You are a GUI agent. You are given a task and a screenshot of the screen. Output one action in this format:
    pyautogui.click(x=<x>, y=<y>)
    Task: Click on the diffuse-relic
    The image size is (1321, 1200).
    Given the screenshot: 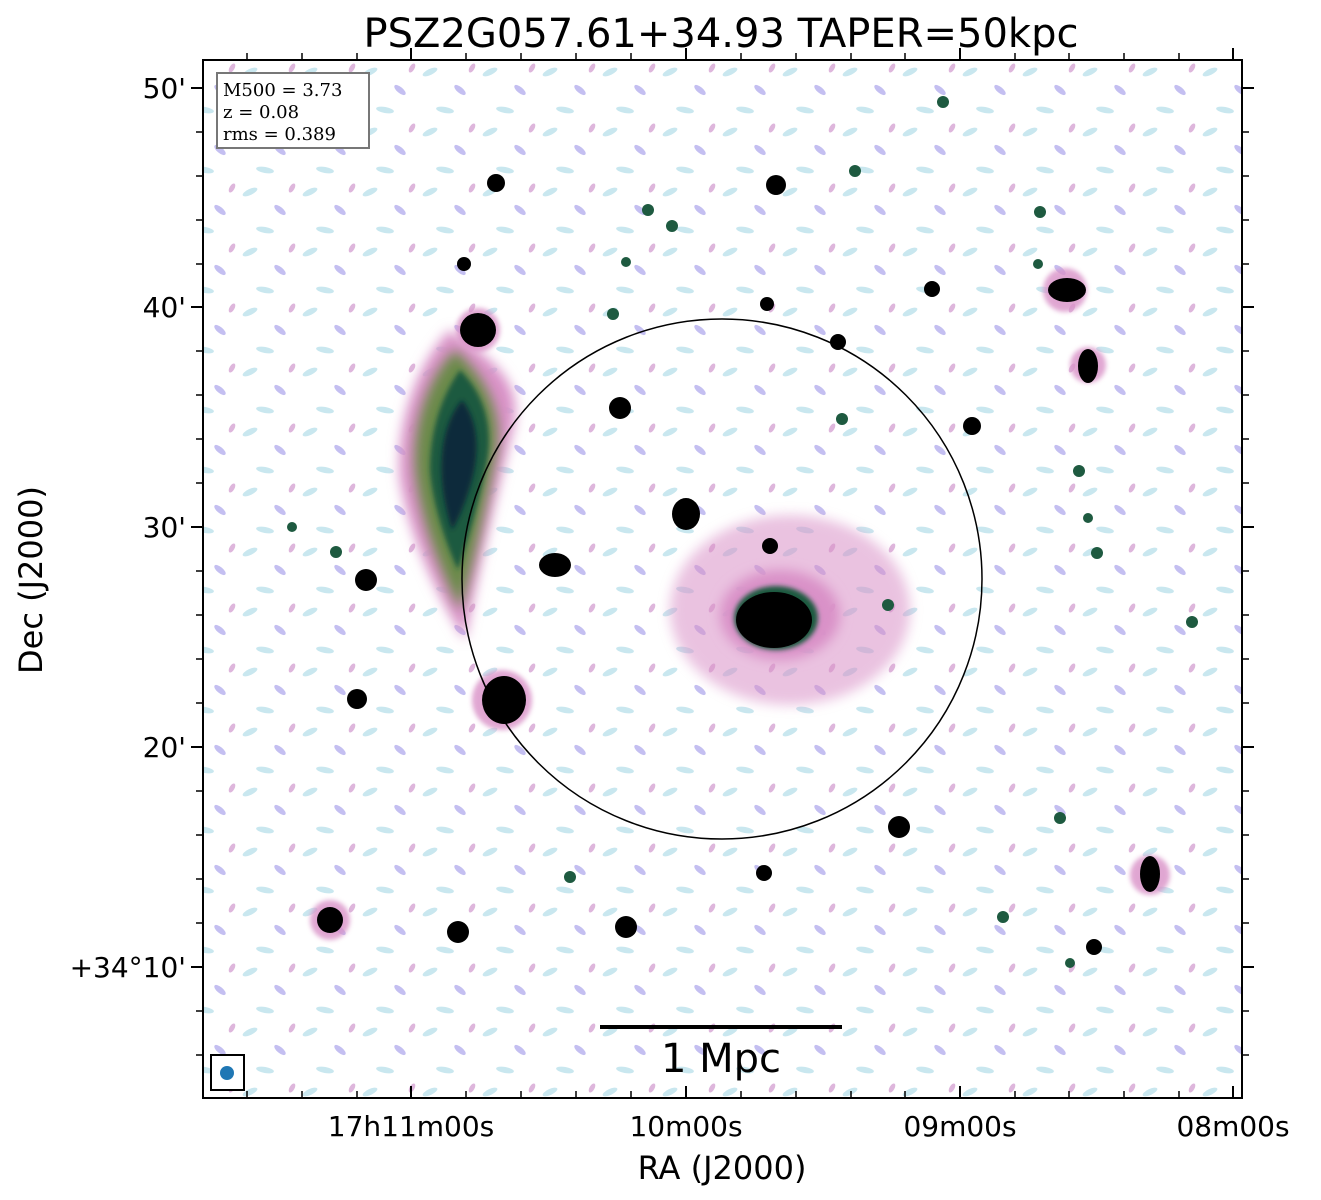 What is the action you would take?
    pyautogui.click(x=457, y=485)
    